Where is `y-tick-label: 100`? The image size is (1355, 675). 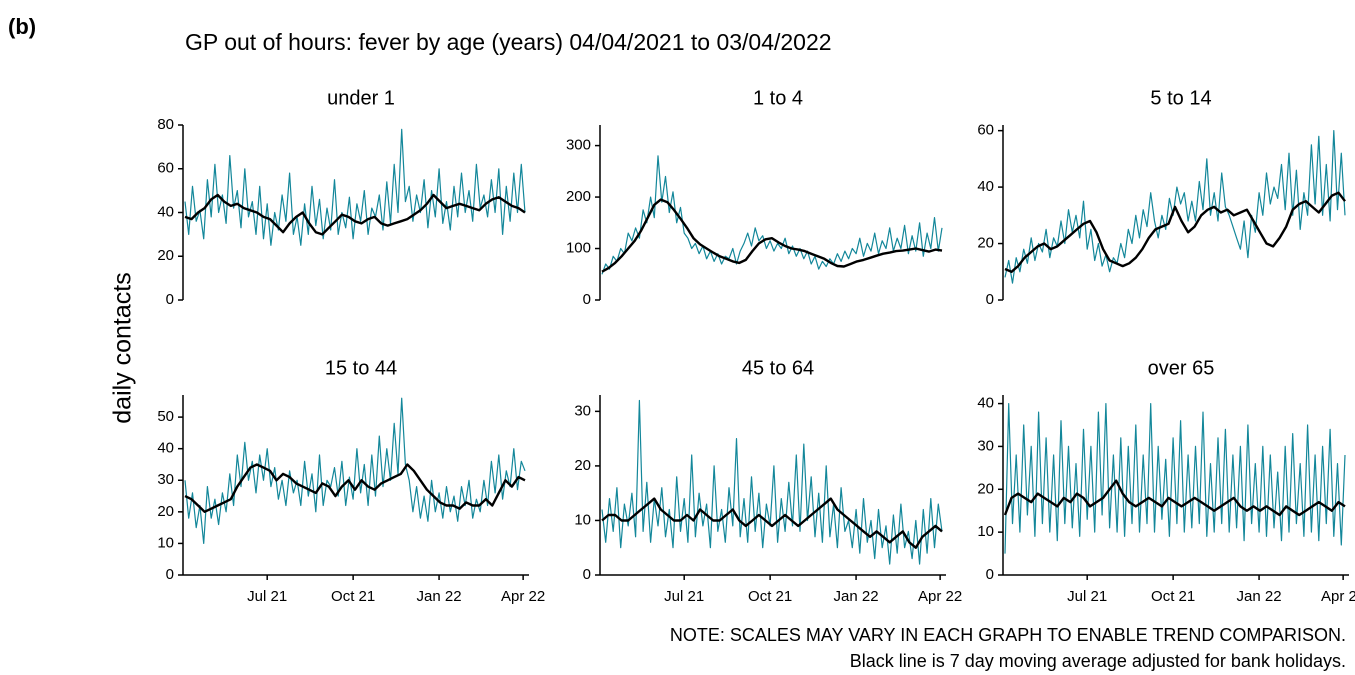
y-tick-label: 100 is located at coordinates (578, 247).